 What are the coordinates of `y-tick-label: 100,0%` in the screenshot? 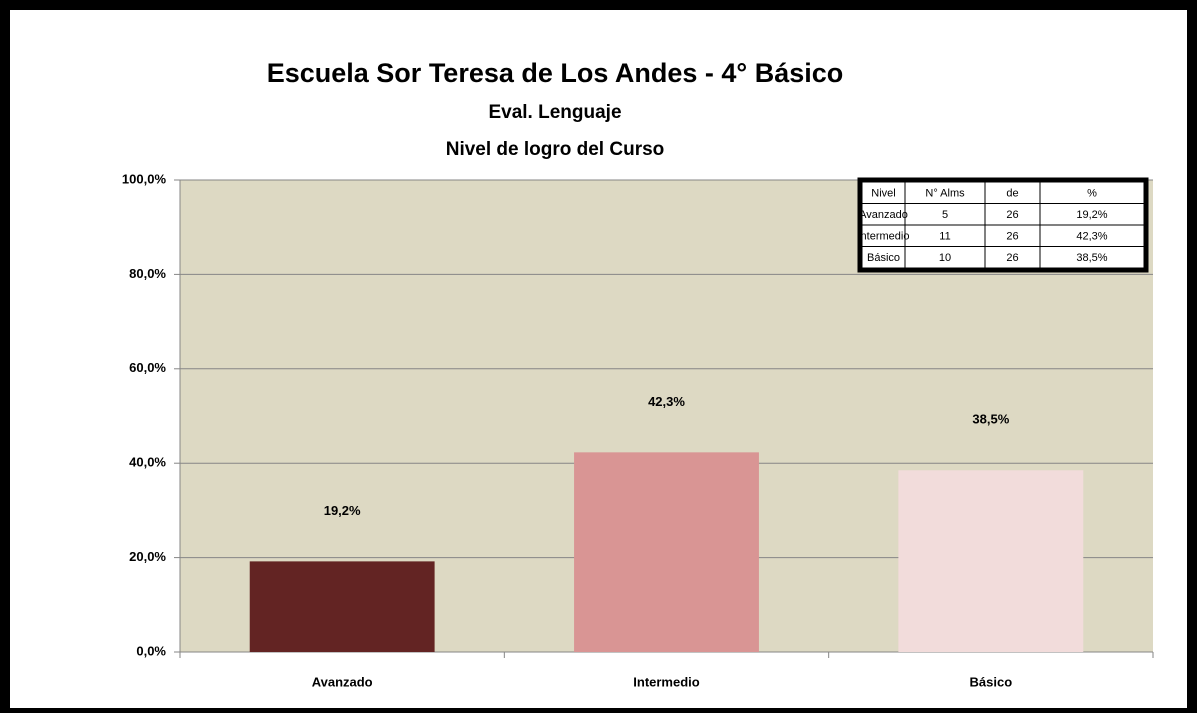 It's located at (144, 178).